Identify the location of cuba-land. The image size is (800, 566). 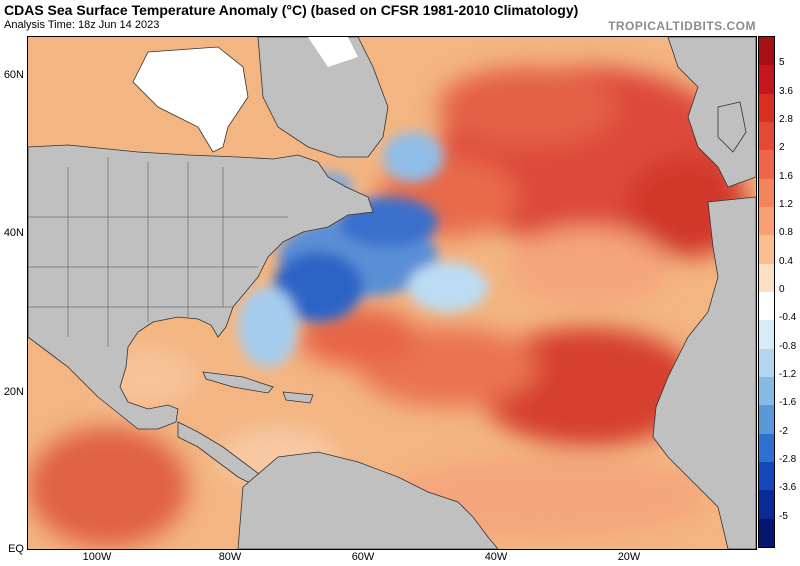
(238, 382).